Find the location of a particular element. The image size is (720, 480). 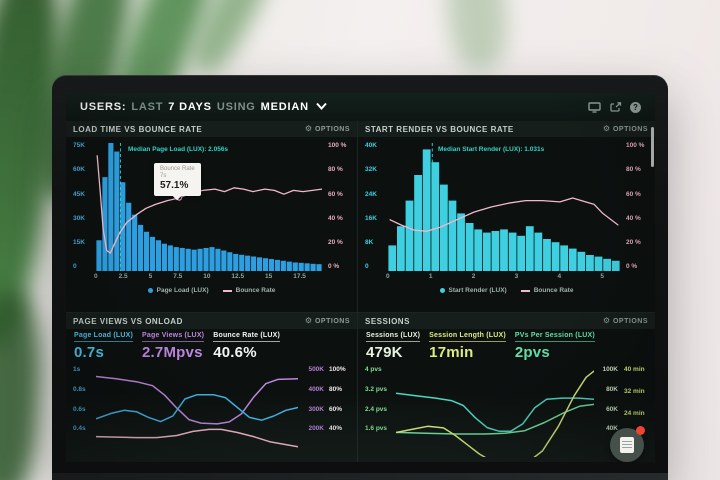

axis-tick: 0.8s is located at coordinates (79, 389).